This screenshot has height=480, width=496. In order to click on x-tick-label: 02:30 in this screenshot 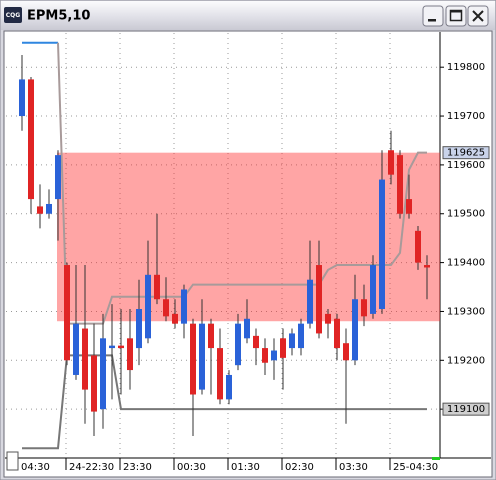, I will do `click(299, 467)`.